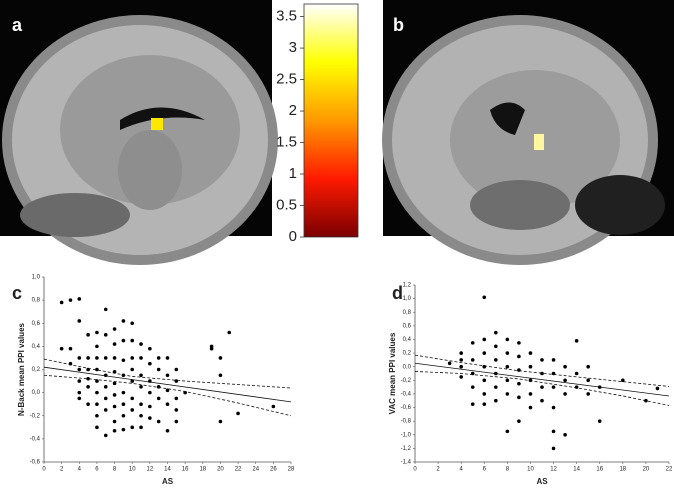 The image size is (674, 488). Describe the element at coordinates (286, 79) in the screenshot. I see `y-tick-label: 2.5` at that location.